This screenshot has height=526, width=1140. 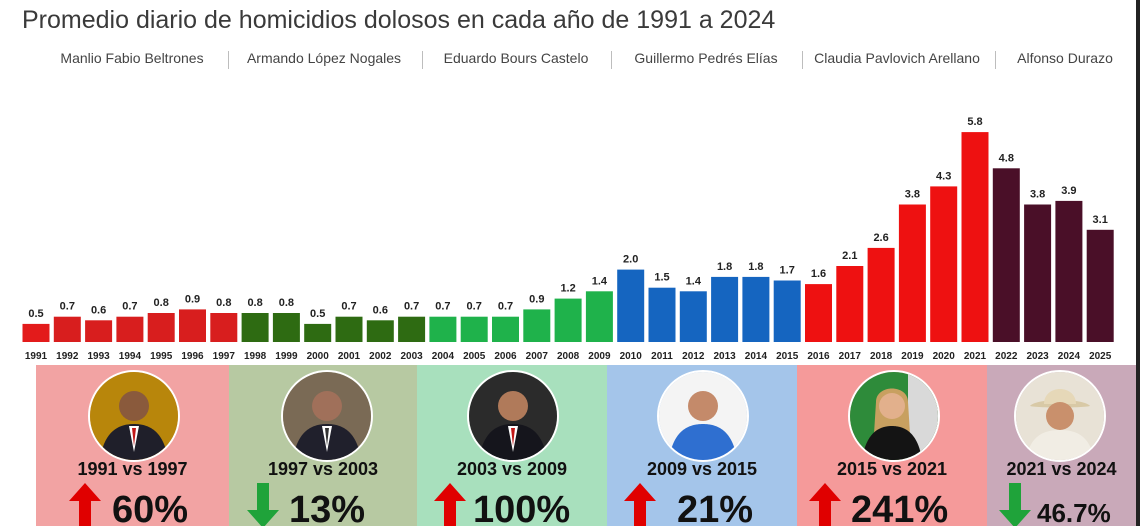 I want to click on bar-2004, so click(x=443, y=329).